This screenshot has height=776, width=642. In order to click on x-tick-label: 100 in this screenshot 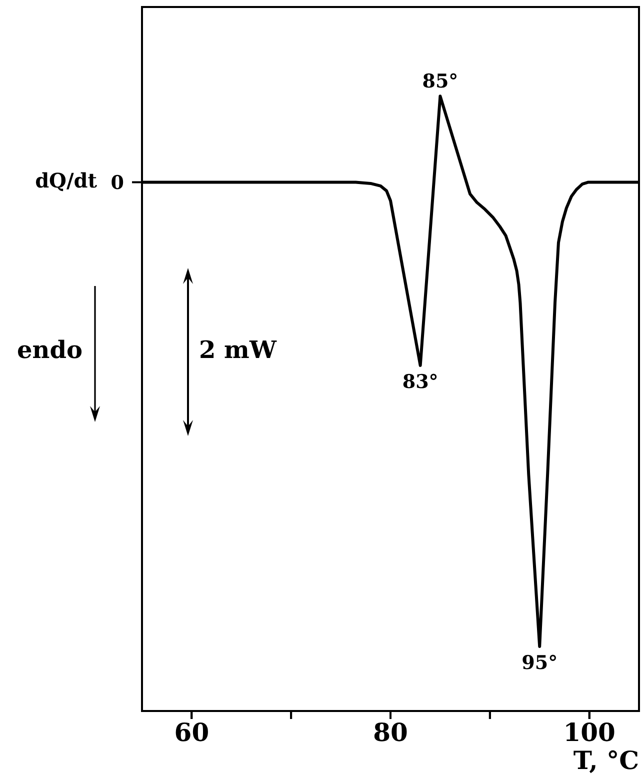, I will do `click(589, 732)`.